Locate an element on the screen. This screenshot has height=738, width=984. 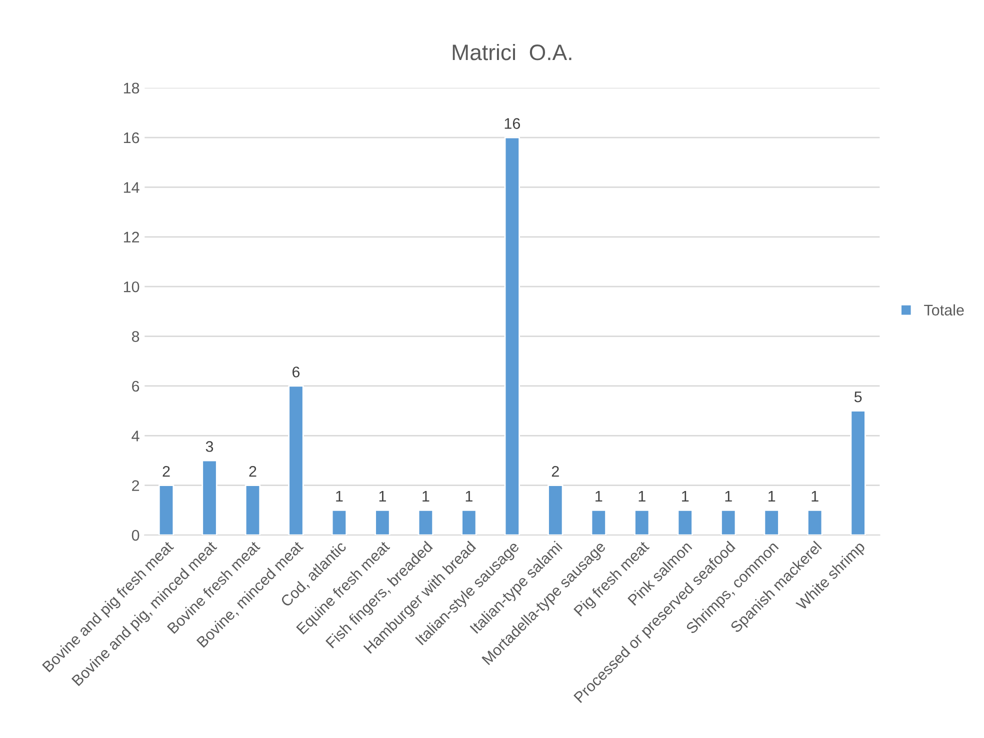
data-label: 5 is located at coordinates (858, 397).